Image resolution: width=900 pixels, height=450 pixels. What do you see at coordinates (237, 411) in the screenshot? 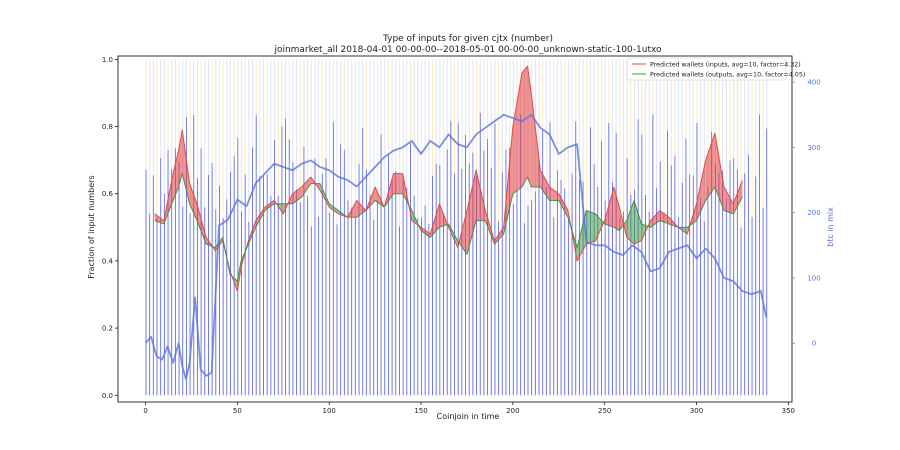
I see `x-tick-label: 50` at bounding box center [237, 411].